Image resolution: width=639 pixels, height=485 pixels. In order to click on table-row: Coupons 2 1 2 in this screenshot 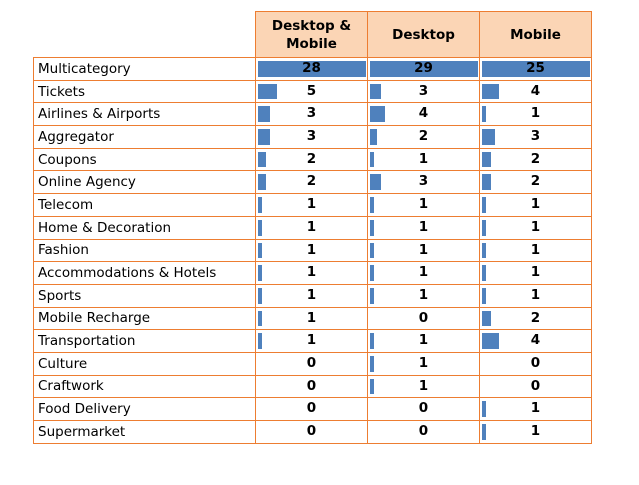, I will do `click(312, 159)`.